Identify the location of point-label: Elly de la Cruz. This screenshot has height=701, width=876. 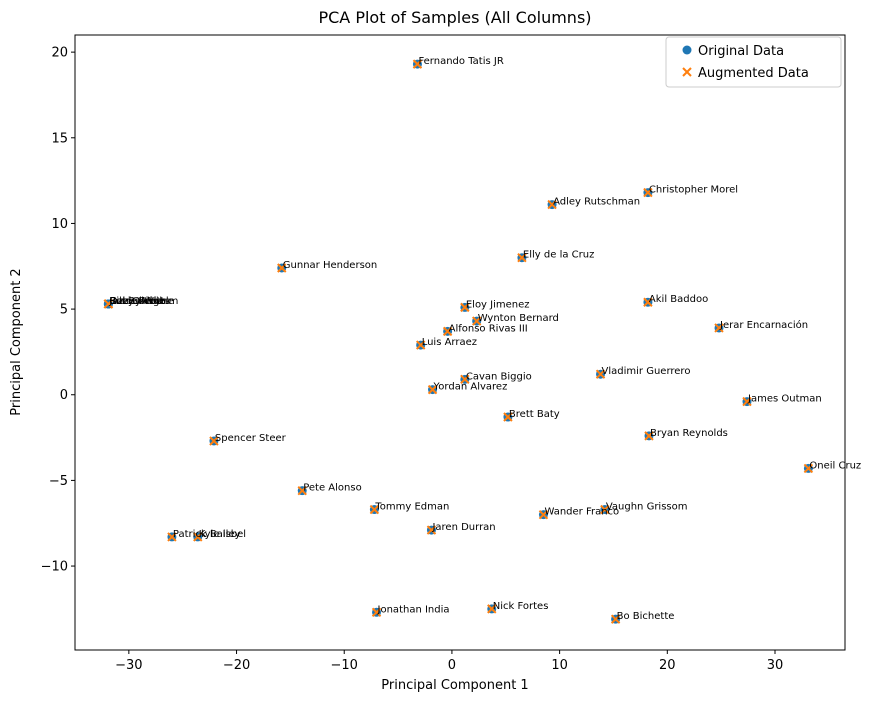
(558, 255).